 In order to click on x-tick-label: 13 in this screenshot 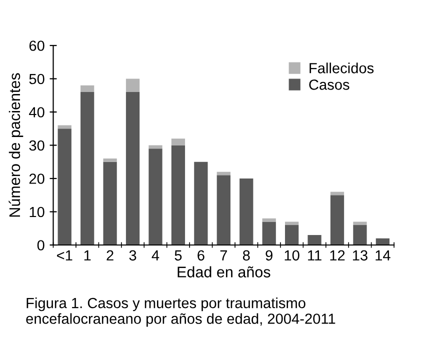, I will do `click(360, 255)`.